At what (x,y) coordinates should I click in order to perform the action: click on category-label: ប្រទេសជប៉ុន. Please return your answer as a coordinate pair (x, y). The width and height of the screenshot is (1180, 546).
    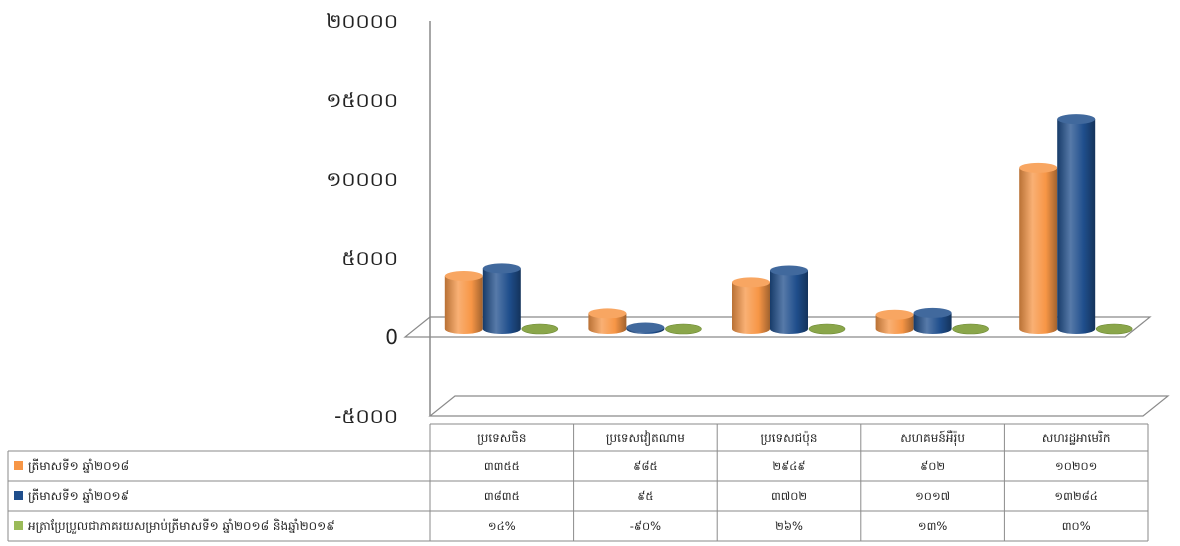
    Looking at the image, I should click on (789, 438).